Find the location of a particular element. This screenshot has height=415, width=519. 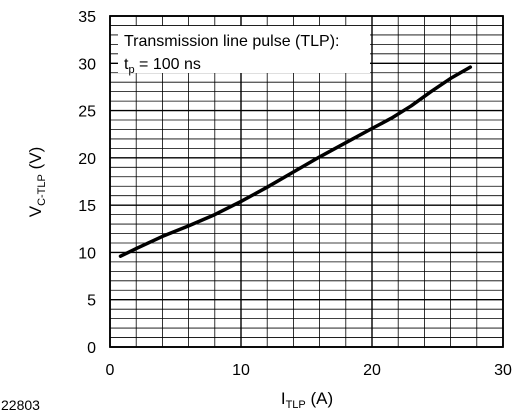

annotation-t-subscript: p is located at coordinates (131, 70).